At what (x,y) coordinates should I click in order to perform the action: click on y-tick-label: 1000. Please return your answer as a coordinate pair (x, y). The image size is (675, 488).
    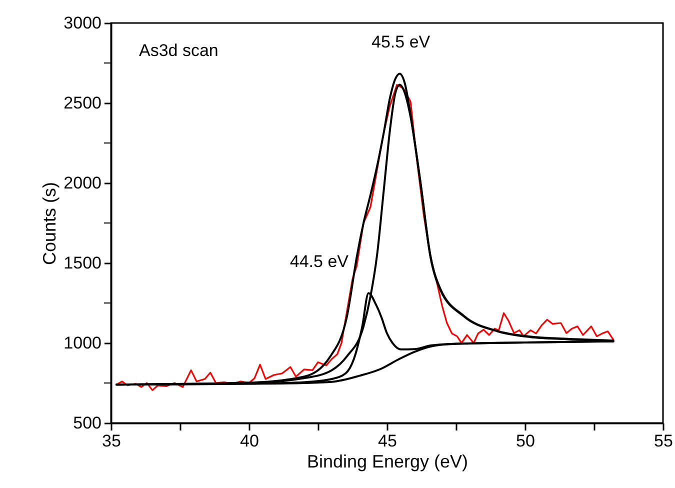
    Looking at the image, I should click on (83, 343).